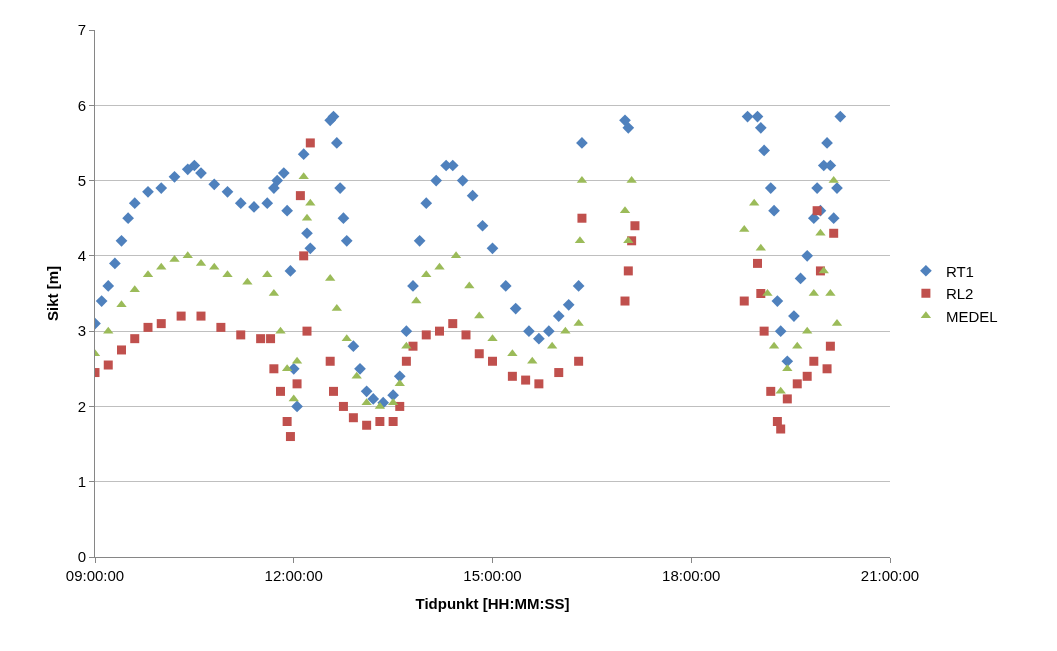 Image resolution: width=1057 pixels, height=651 pixels. I want to click on legend-label: RT1, so click(959, 271).